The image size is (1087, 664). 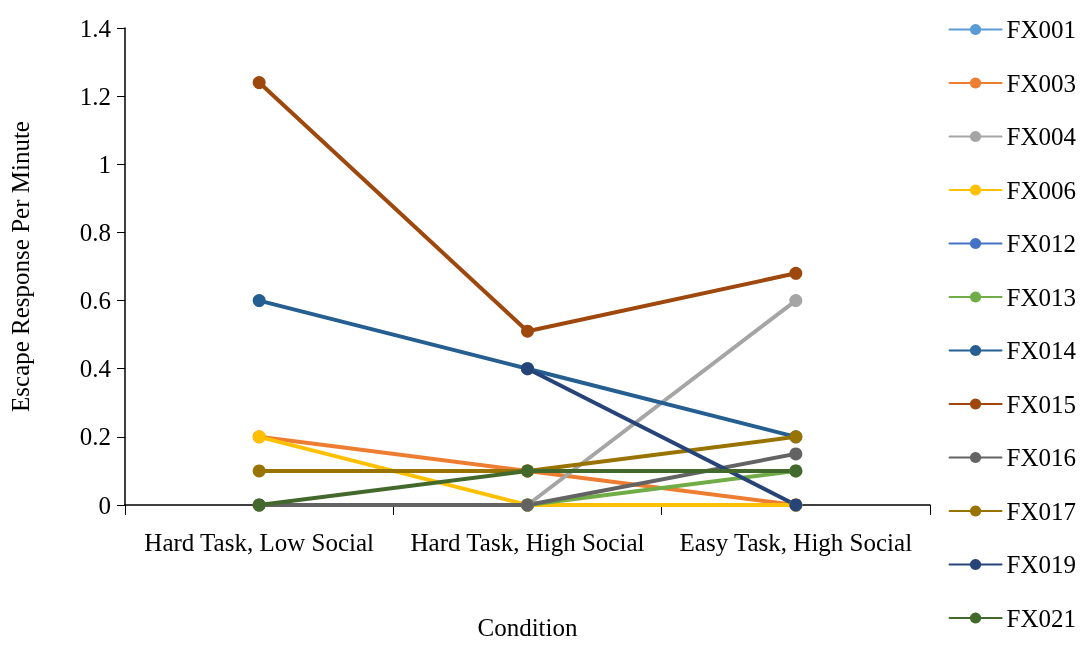 What do you see at coordinates (1041, 136) in the screenshot?
I see `legend-label: FX004` at bounding box center [1041, 136].